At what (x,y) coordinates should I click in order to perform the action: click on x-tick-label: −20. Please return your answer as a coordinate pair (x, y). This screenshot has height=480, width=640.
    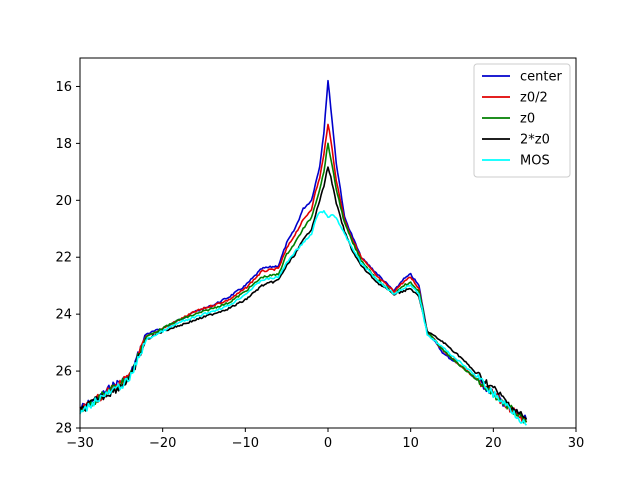
    Looking at the image, I should click on (162, 443).